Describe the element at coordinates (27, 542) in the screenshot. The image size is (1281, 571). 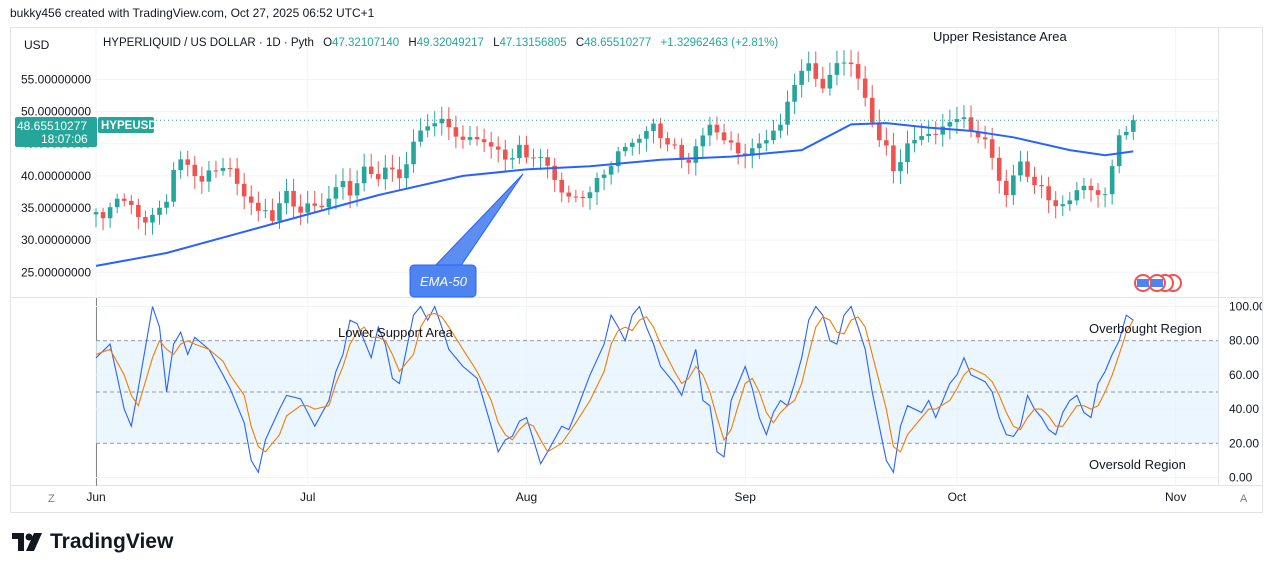
I see `tradingview-logo-icon` at that location.